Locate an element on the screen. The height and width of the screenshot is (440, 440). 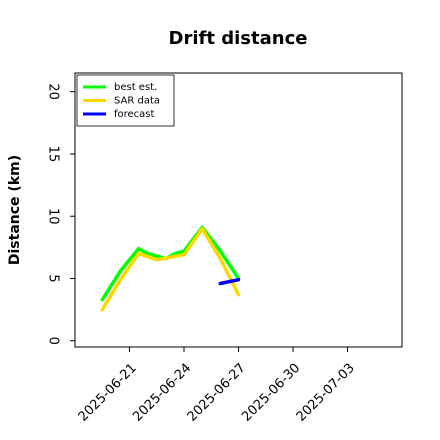
chart-title: Drift distance is located at coordinates (238, 38).